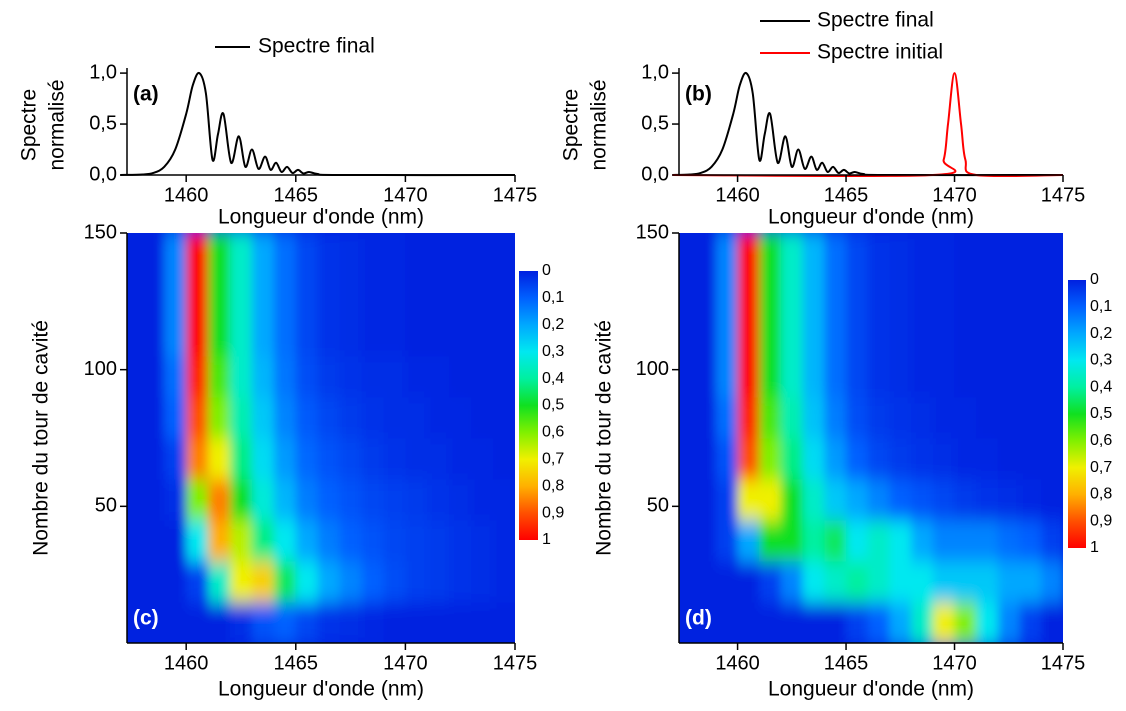  I want to click on colorbar-tick-label: 0,9, so click(553, 512).